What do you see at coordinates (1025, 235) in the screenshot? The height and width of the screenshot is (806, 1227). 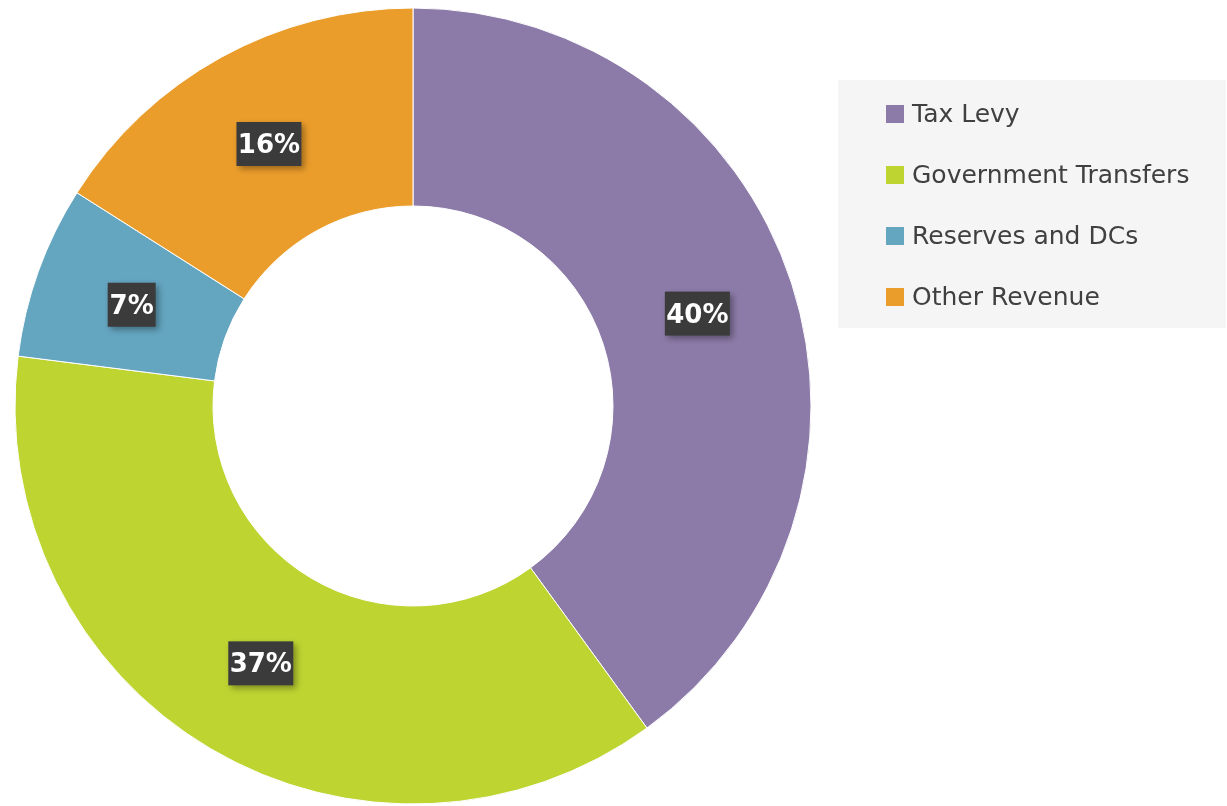 I see `legend-label: Reserves and DCs` at bounding box center [1025, 235].